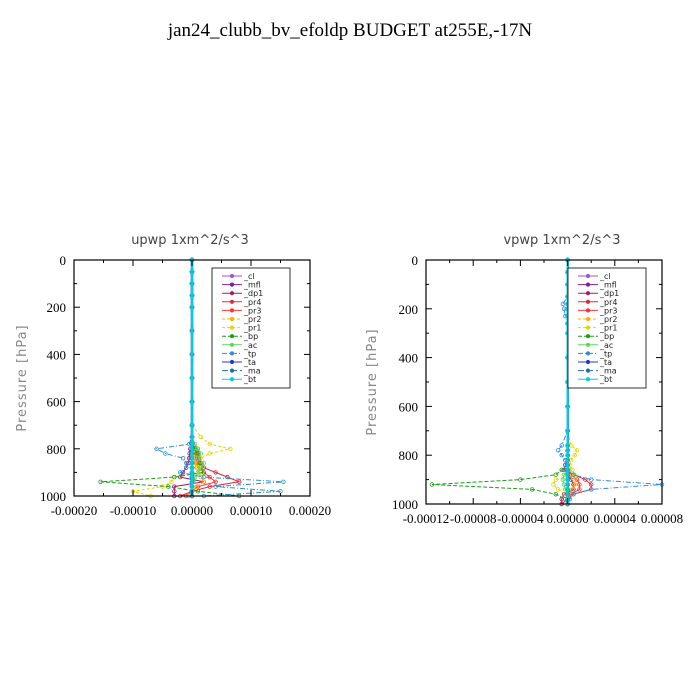 This screenshot has width=700, height=700. What do you see at coordinates (57, 449) in the screenshot?
I see `y-tick-label: 800` at bounding box center [57, 449].